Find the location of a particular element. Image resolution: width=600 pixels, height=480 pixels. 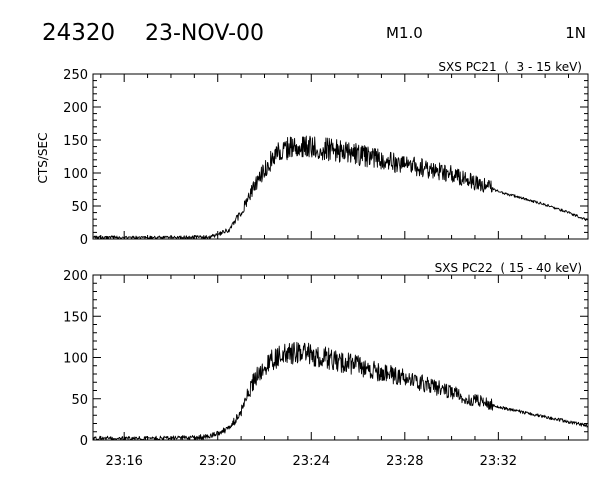

xtick-label: 23:32 is located at coordinates (498, 461).